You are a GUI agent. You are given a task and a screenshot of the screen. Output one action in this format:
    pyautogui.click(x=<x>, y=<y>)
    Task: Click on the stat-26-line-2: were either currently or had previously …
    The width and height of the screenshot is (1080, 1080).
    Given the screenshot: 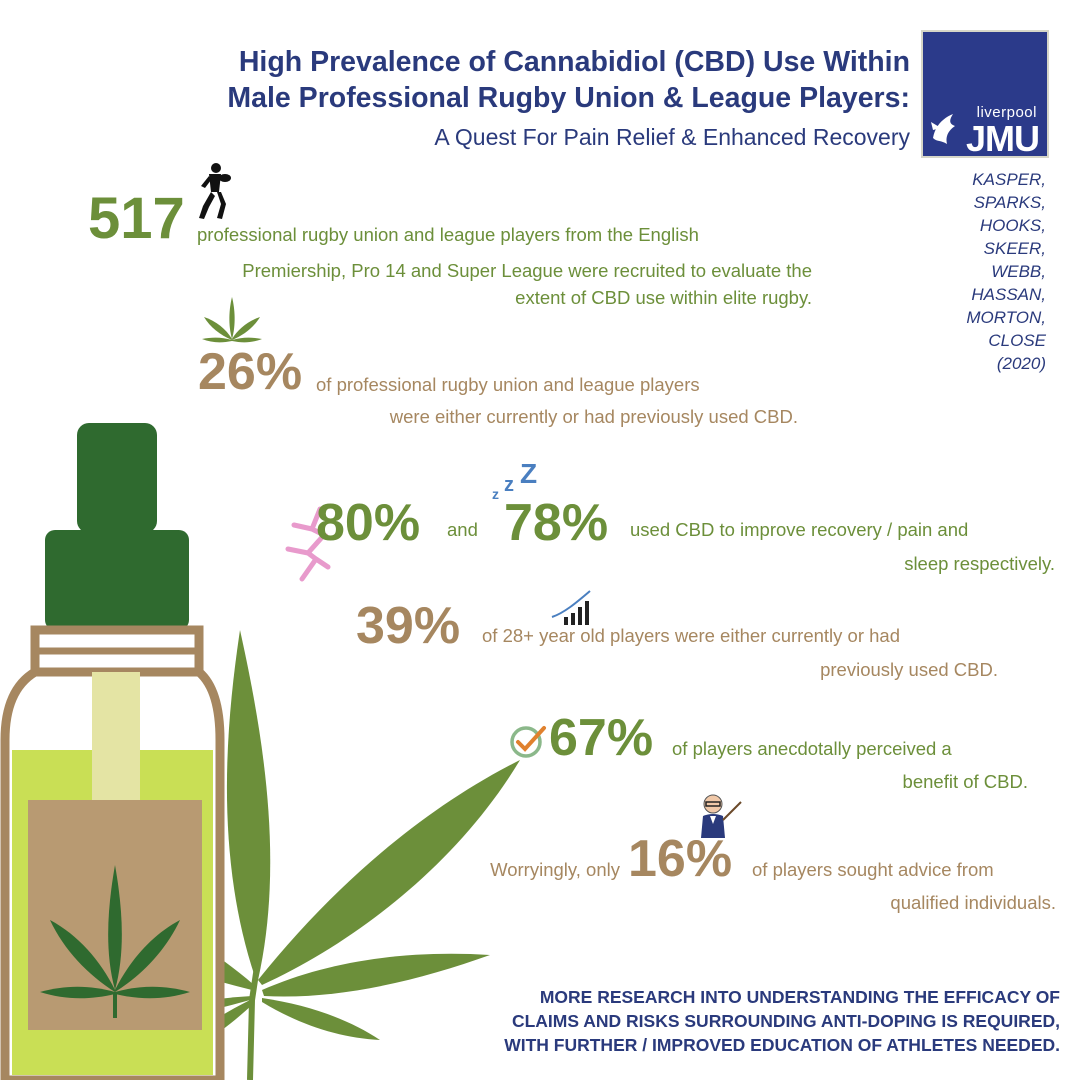 What is the action you would take?
    pyautogui.click(x=593, y=416)
    